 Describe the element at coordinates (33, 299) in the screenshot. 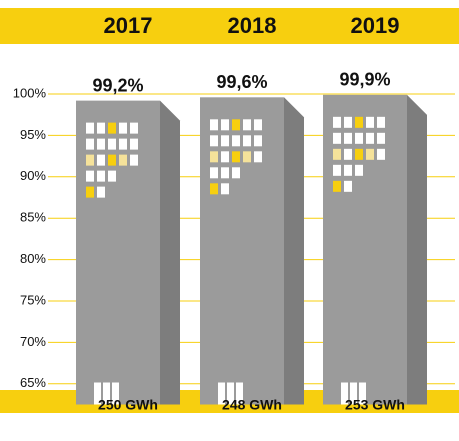

I see `y-tick-label: 75%` at that location.